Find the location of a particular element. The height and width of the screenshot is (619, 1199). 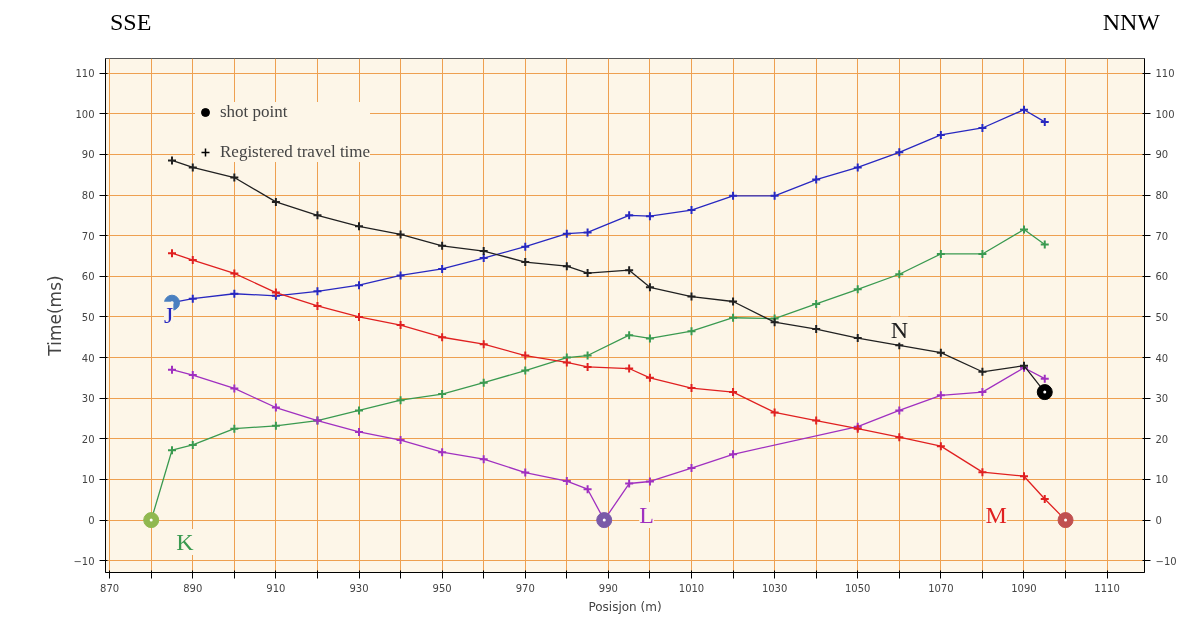

y2-tick-label: 40 is located at coordinates (1162, 358).